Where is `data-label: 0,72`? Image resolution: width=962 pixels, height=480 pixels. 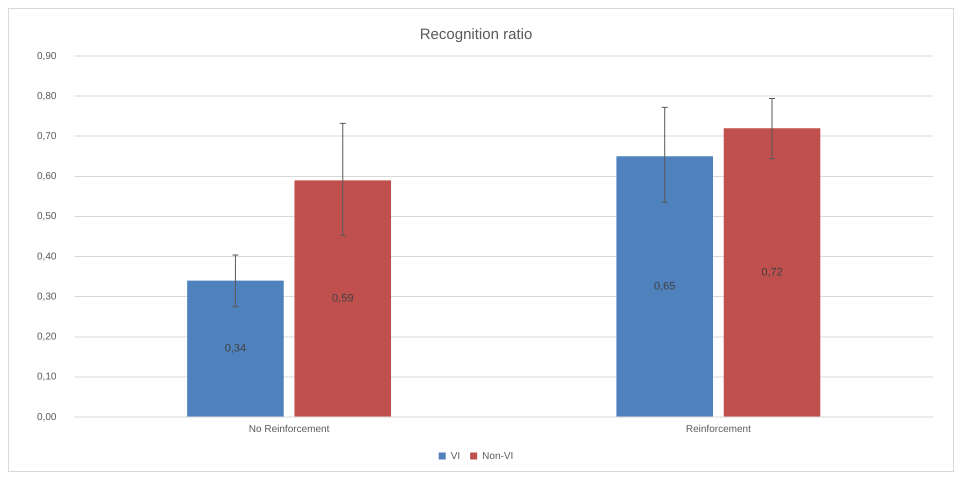 data-label: 0,72 is located at coordinates (772, 272).